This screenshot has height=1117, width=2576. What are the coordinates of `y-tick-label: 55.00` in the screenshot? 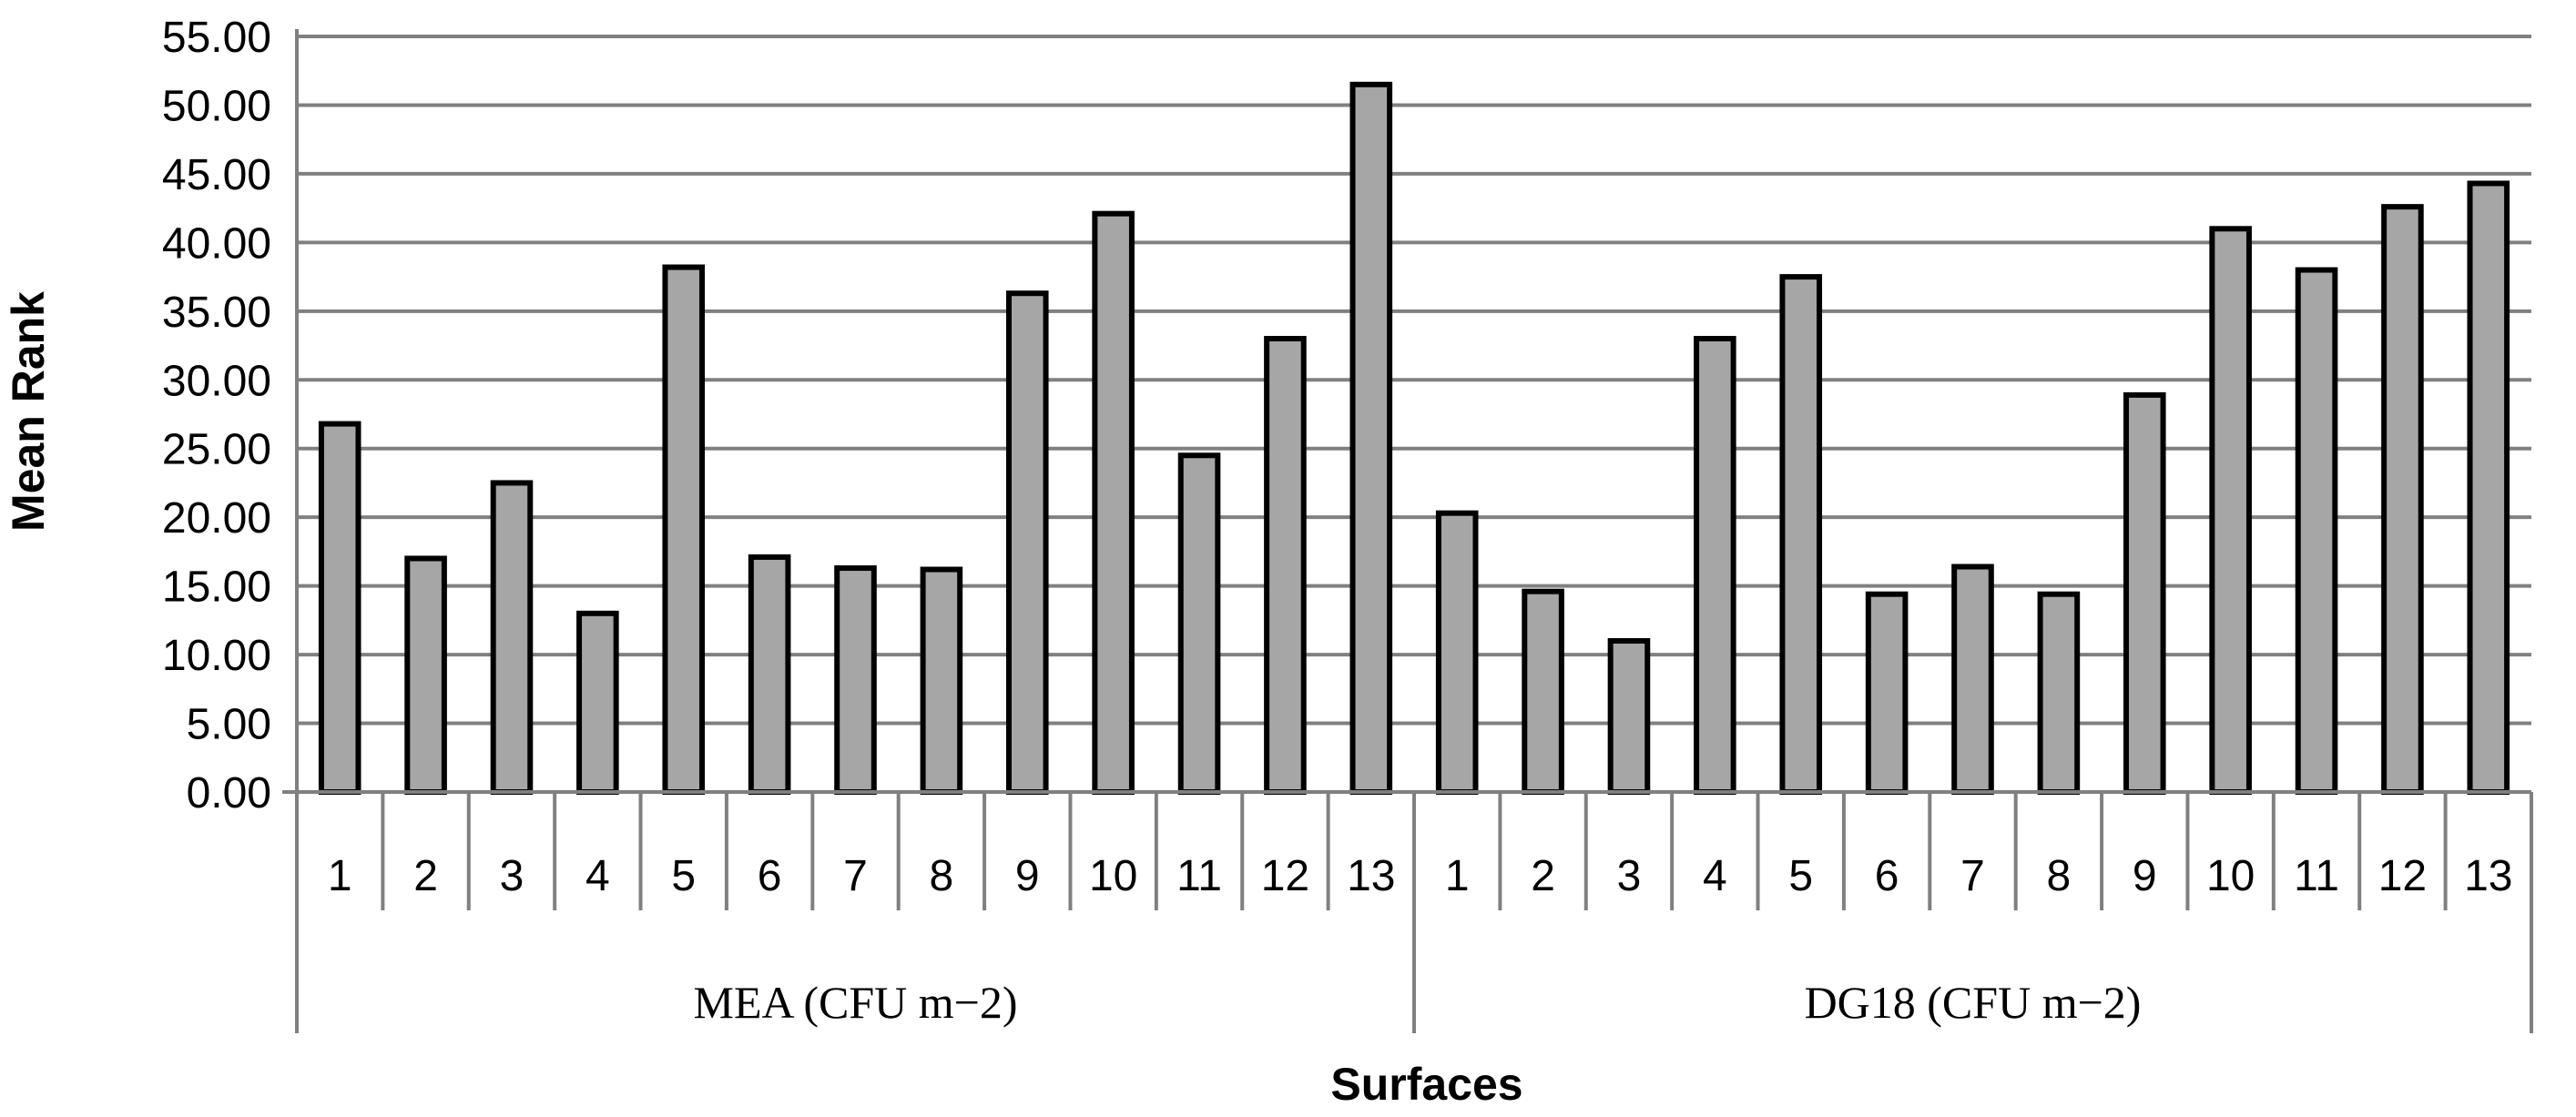 It's located at (217, 38).